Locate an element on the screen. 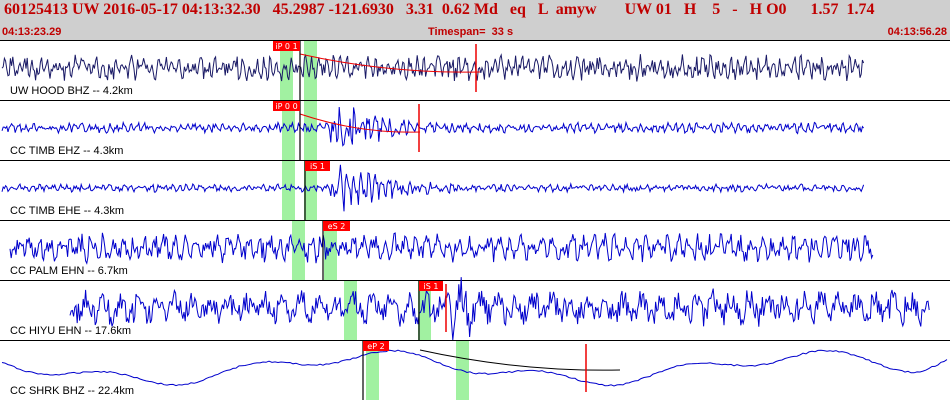 This screenshot has width=950, height=400. station-label: CC HIYU EHN -- 17.6km is located at coordinates (71, 331).